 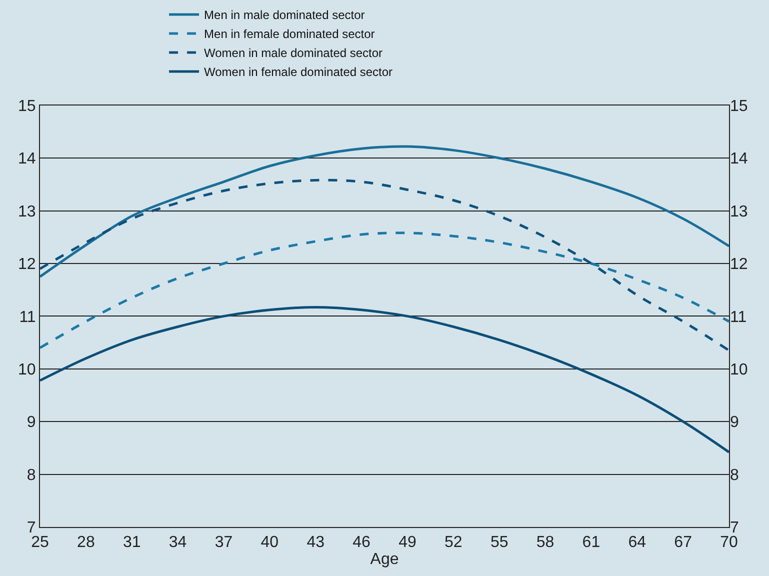 I want to click on x-tick-label: 43, so click(x=315, y=543).